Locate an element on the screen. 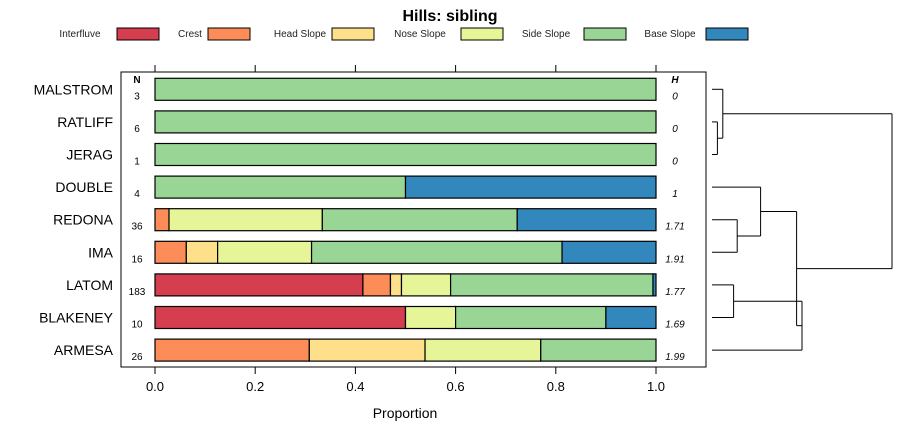 The image size is (900, 440). x-tick-label: 0.2 is located at coordinates (255, 386).